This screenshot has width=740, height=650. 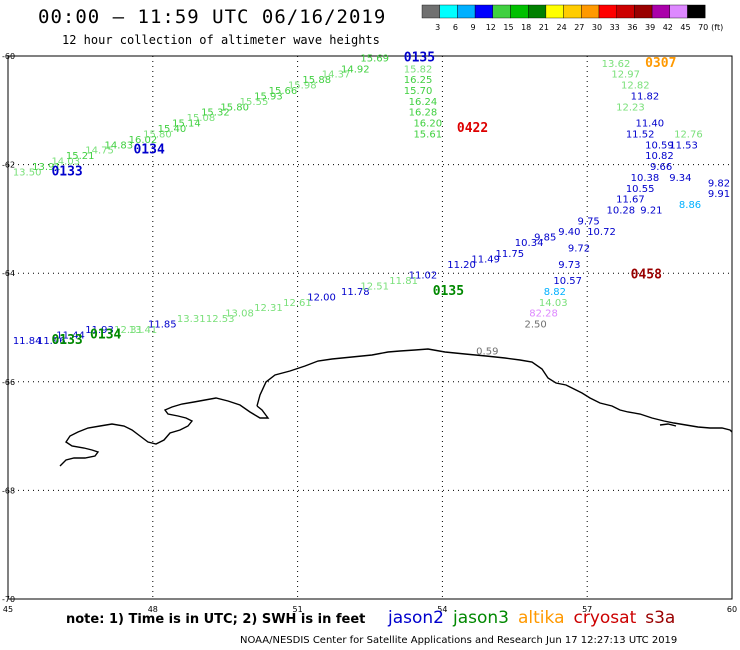 What do you see at coordinates (374, 286) in the screenshot?
I see `wave-height-label: 12.51` at bounding box center [374, 286].